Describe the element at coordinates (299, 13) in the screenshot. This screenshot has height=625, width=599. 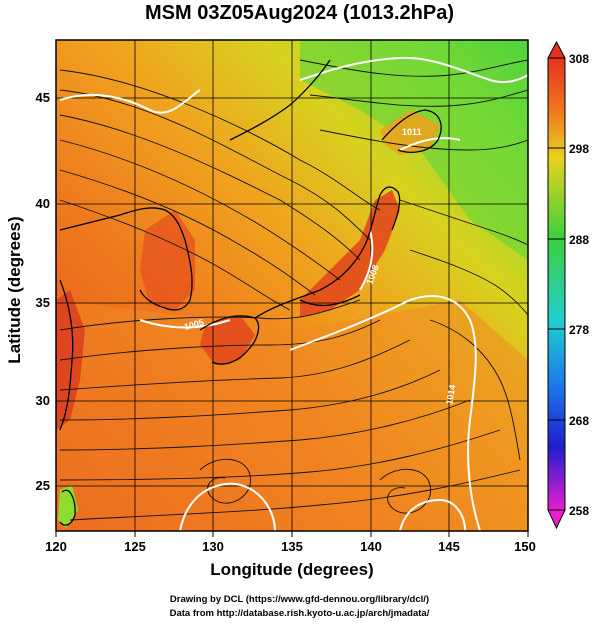
I see `map-title: MSM 03Z05Aug2024 (1013.2hPa)` at that location.